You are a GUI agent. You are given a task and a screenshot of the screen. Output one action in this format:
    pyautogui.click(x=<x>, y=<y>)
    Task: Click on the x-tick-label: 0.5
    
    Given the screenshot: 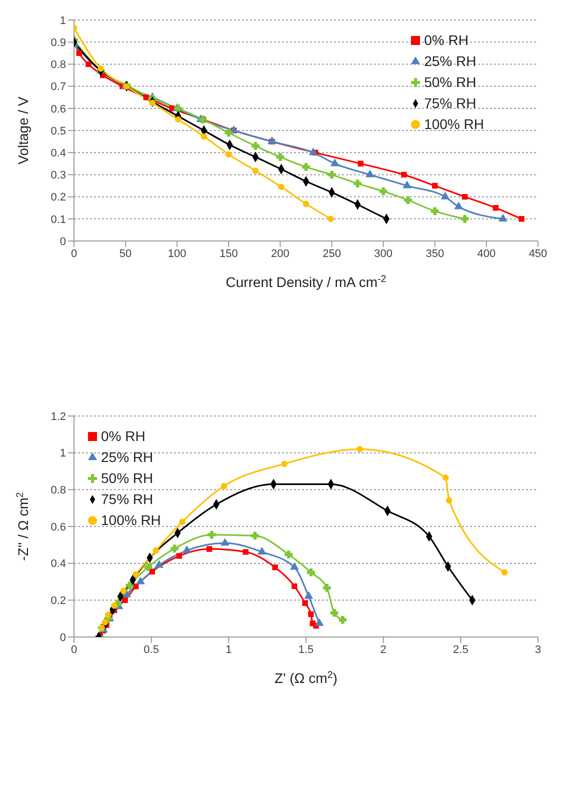 What is the action you would take?
    pyautogui.click(x=151, y=650)
    